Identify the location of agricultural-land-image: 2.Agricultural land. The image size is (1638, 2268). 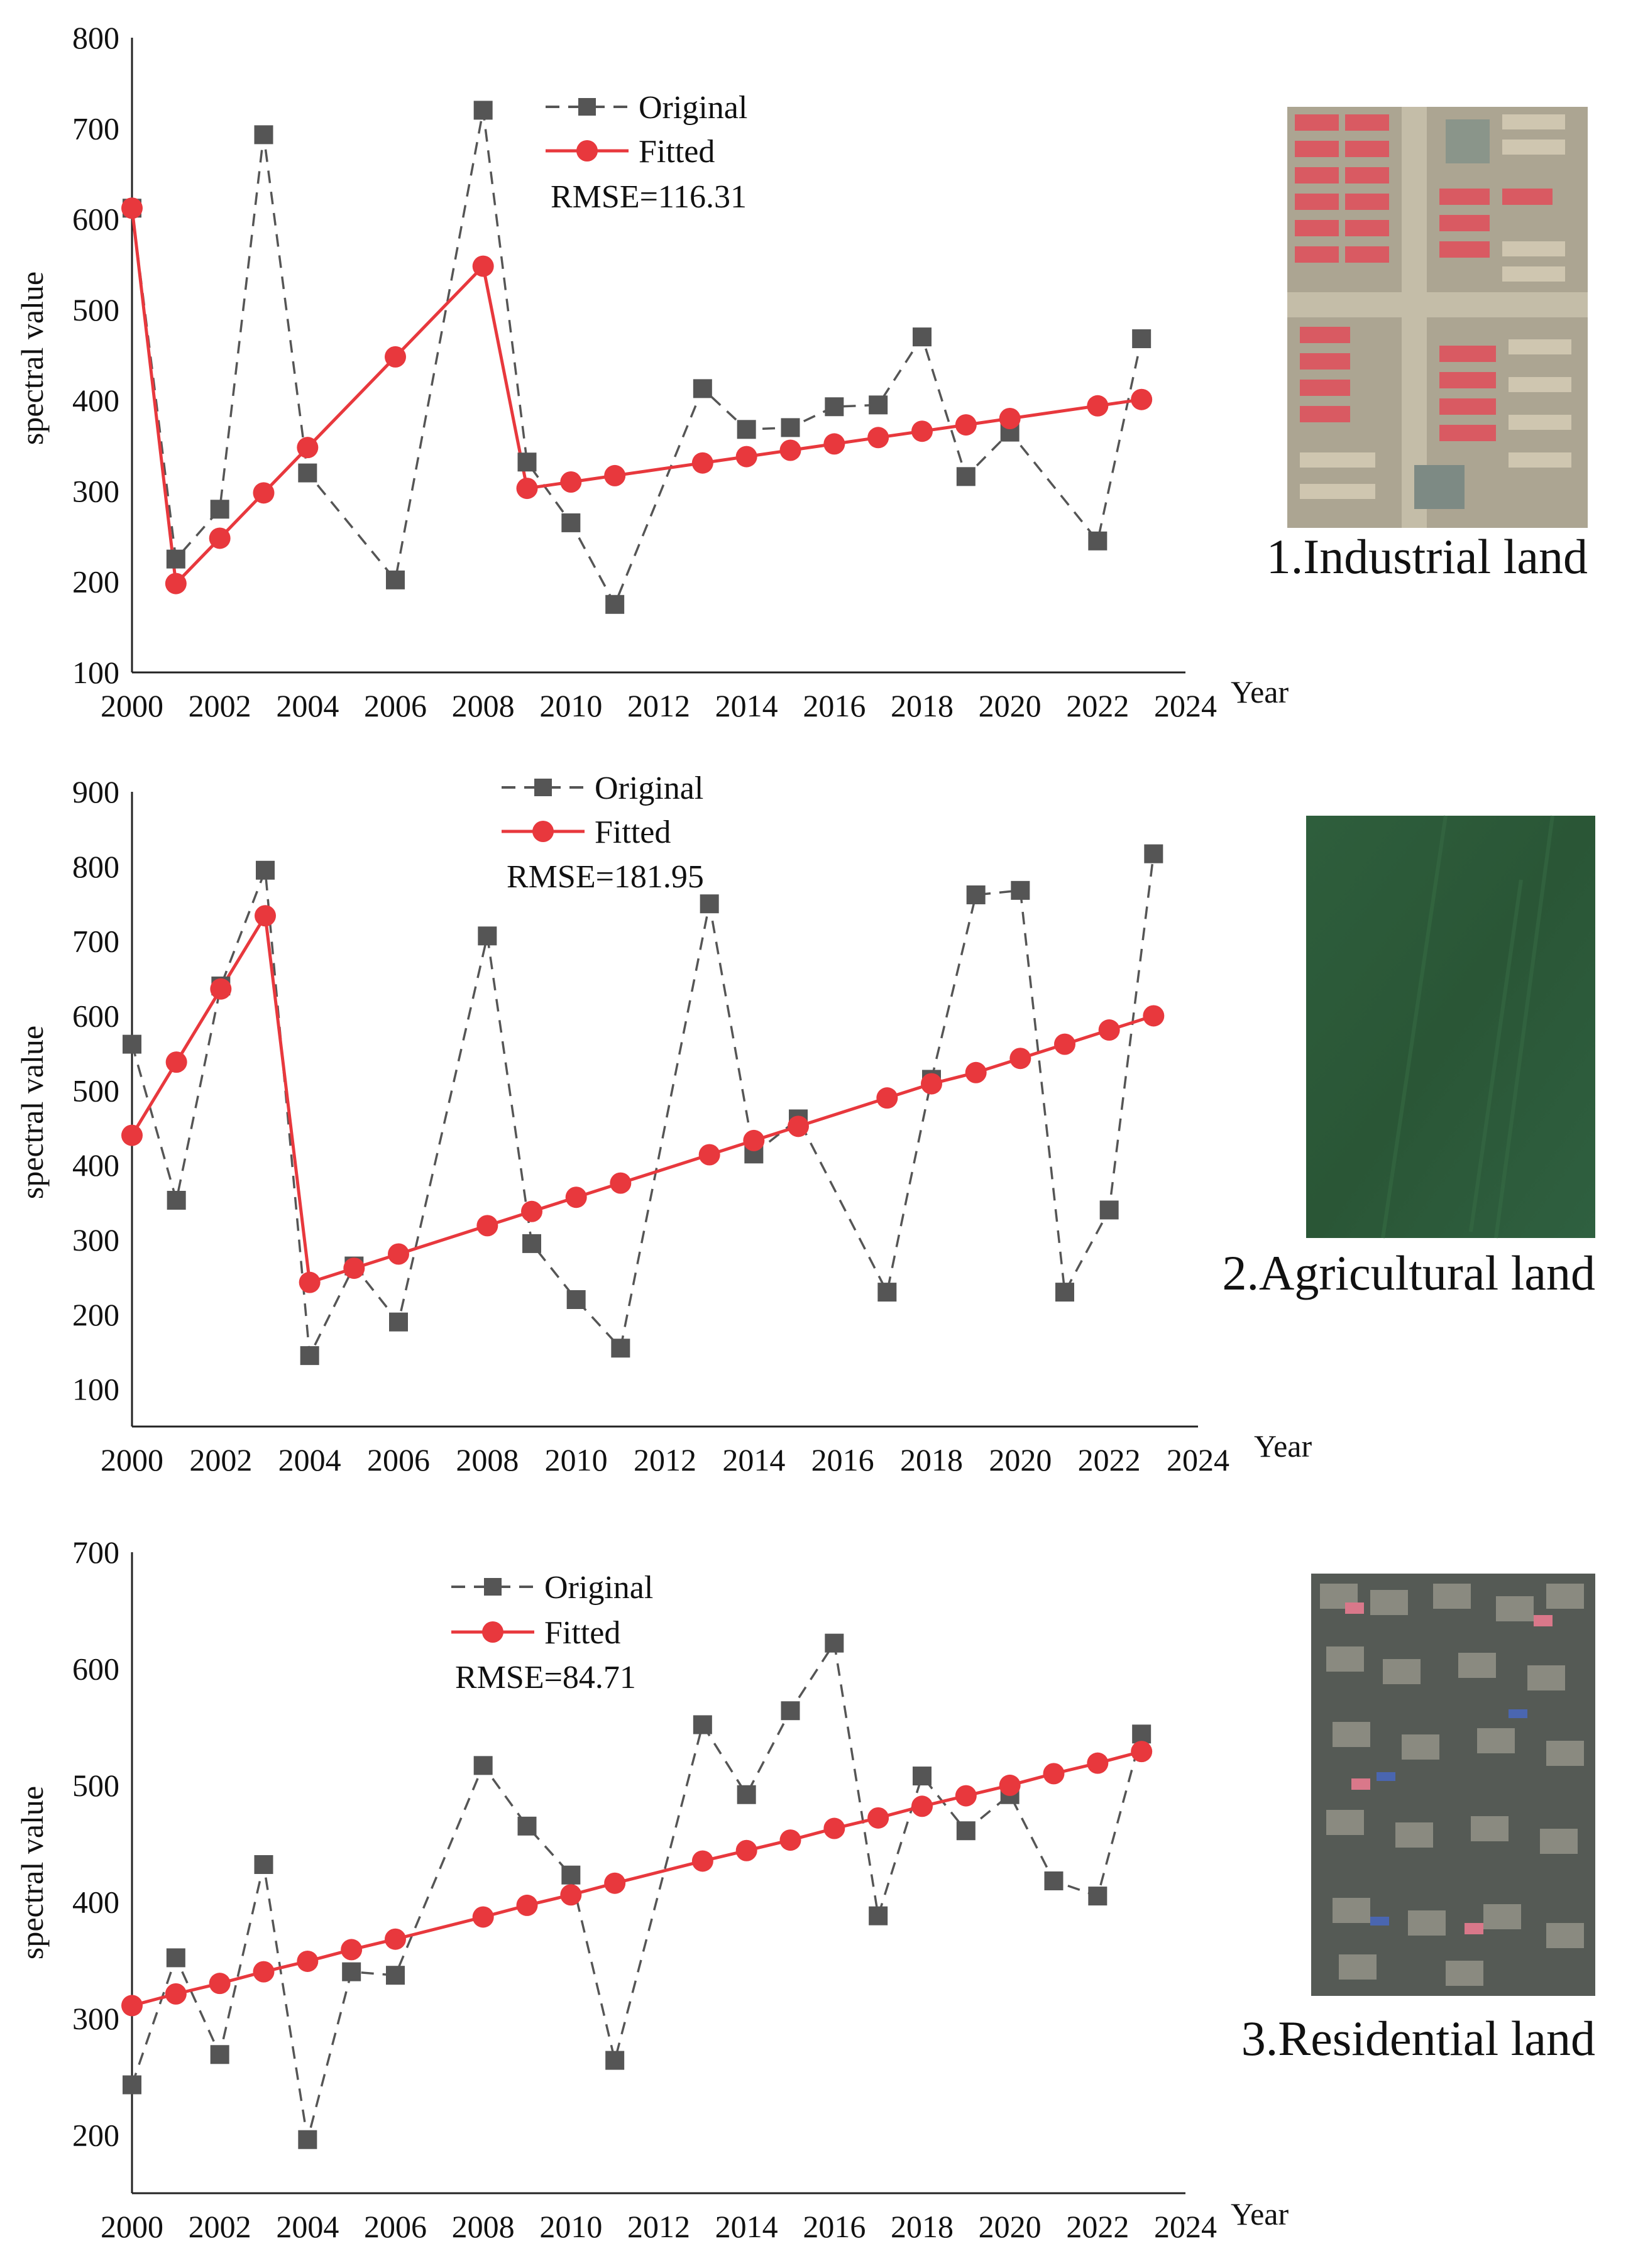
(1409, 1057).